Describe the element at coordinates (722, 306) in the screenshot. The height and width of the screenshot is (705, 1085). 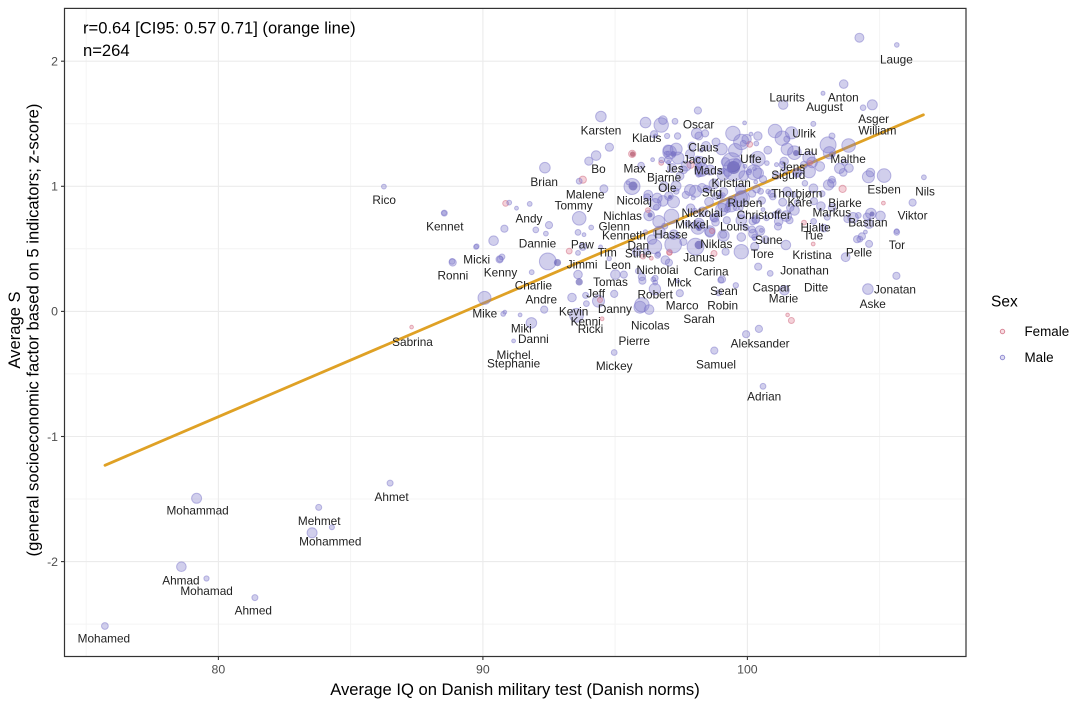
I see `svg-text: Robin` at that location.